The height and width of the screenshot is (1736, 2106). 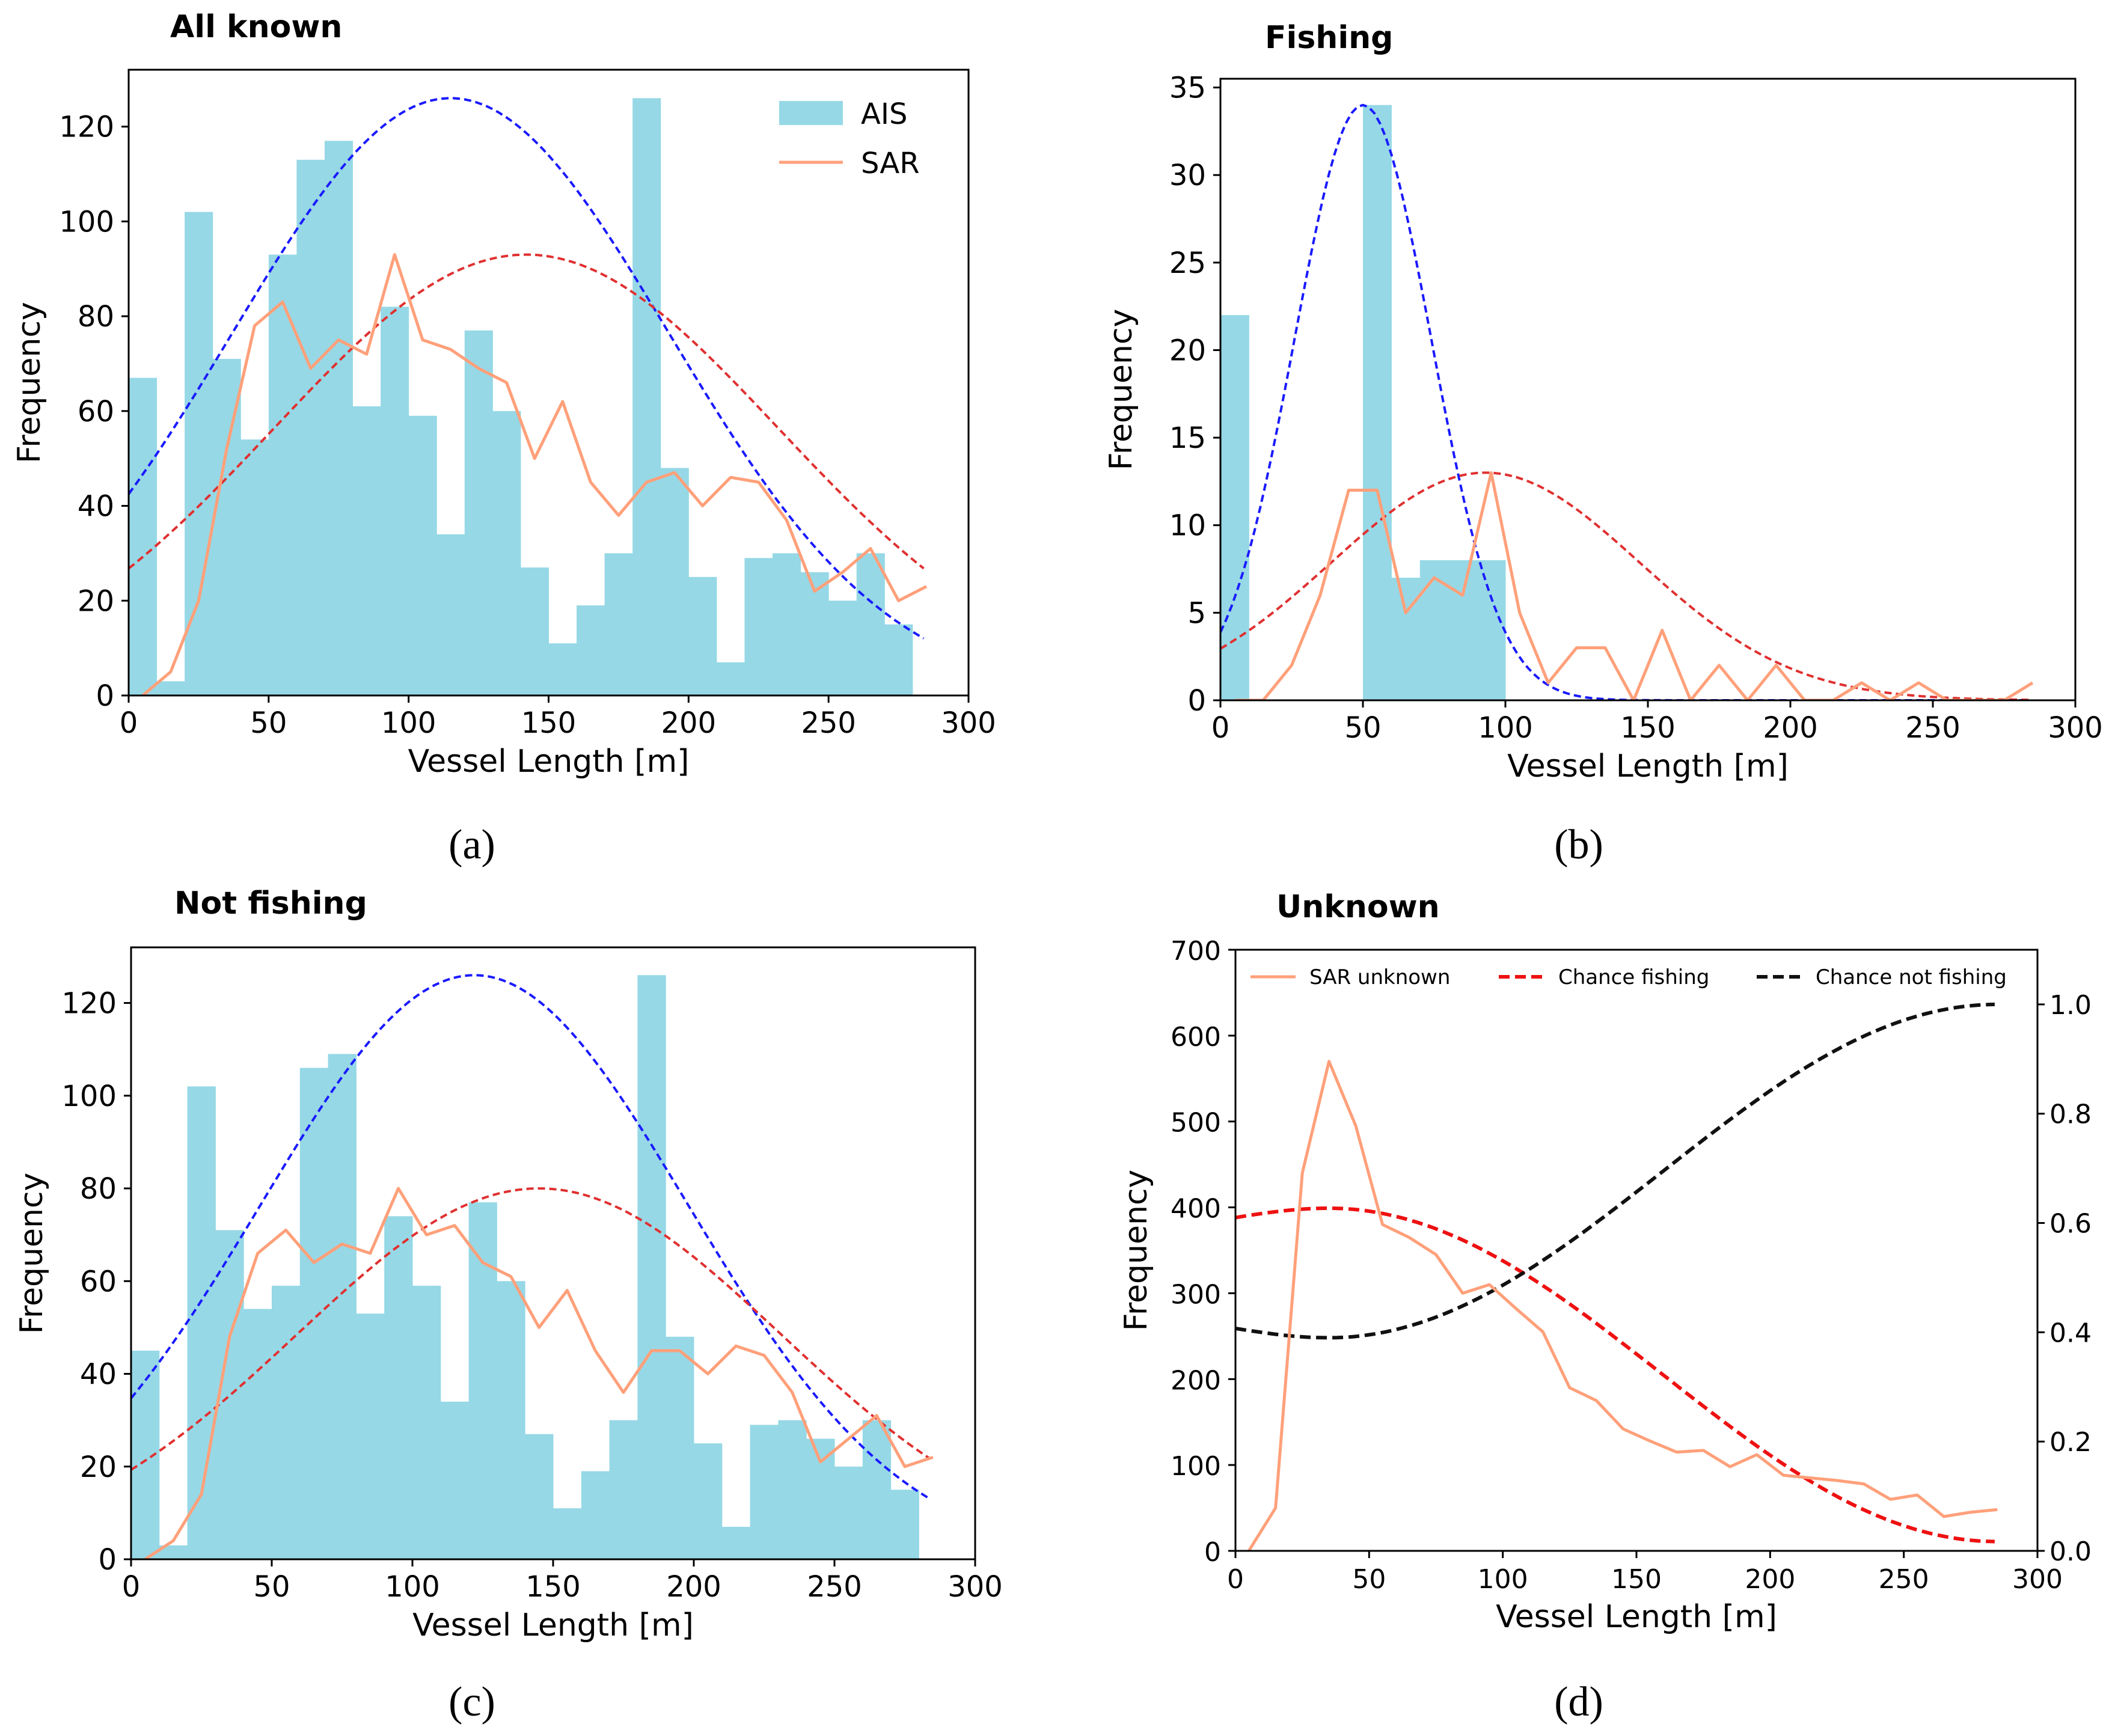 I want to click on x-tick-label: 150, so click(x=549, y=723).